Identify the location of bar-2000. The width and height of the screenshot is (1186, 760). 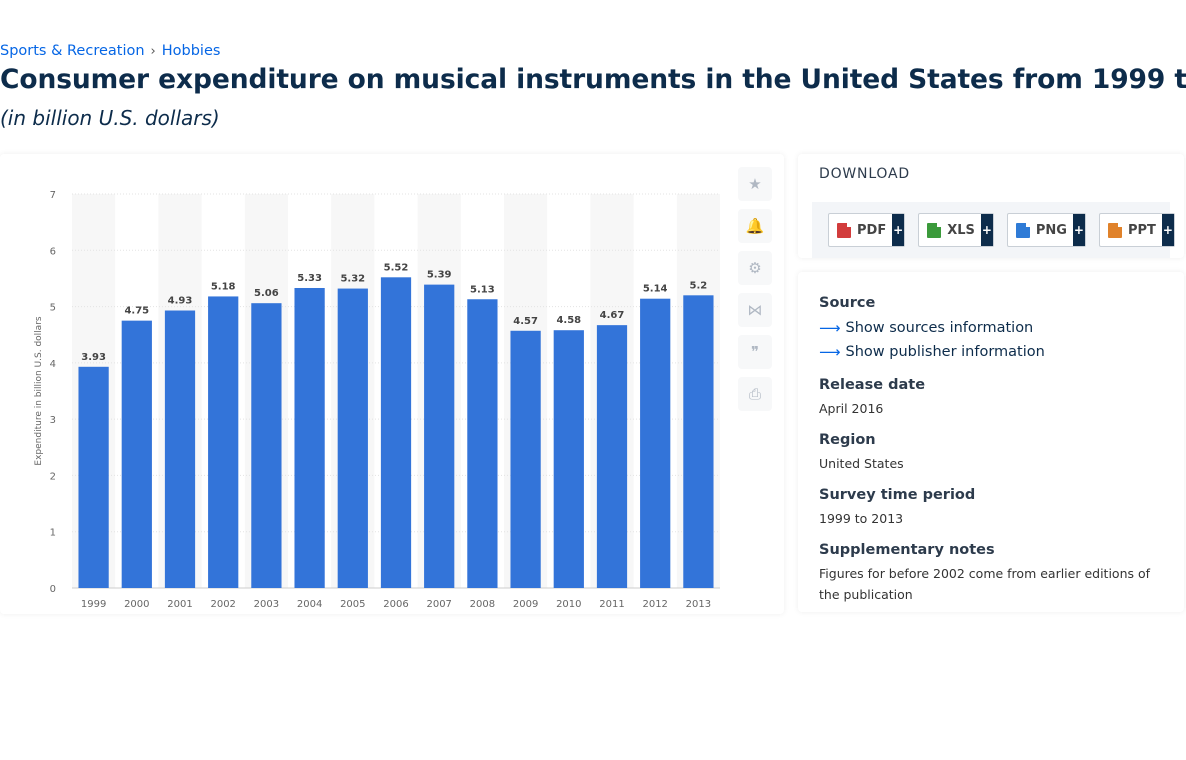
(136, 454).